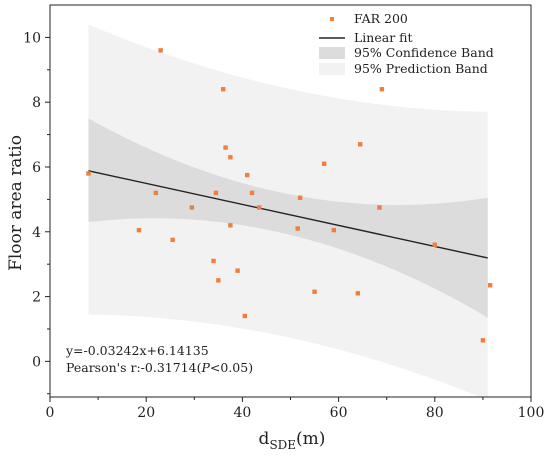 This screenshot has width=550, height=455. I want to click on y-tick-label: 2, so click(36, 298).